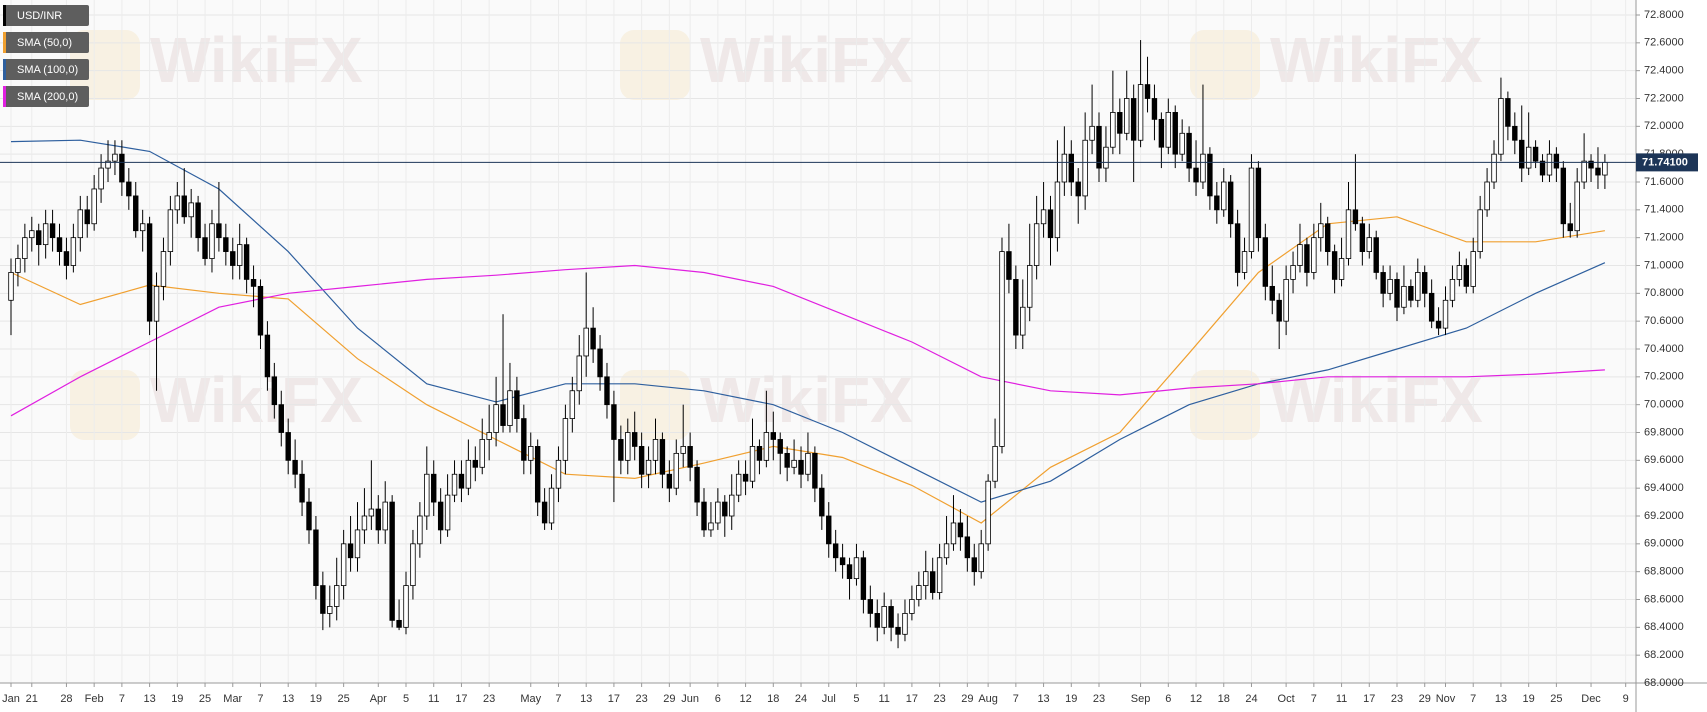 The width and height of the screenshot is (1707, 712). What do you see at coordinates (433, 699) in the screenshot?
I see `x-tick-label: 11` at bounding box center [433, 699].